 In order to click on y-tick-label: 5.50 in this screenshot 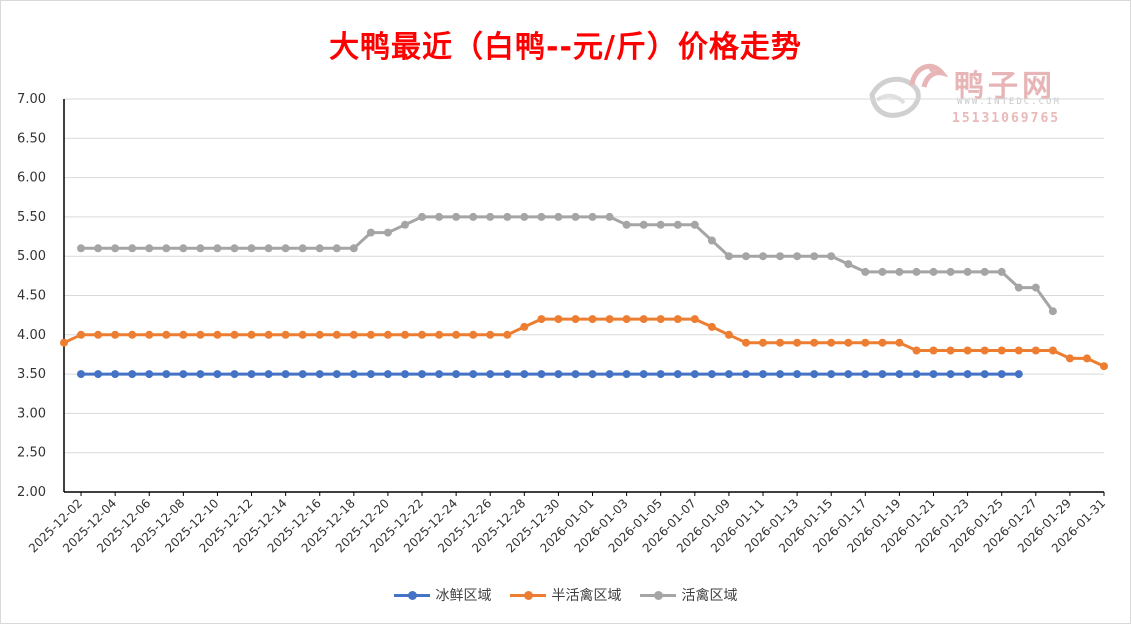, I will do `click(31, 217)`.